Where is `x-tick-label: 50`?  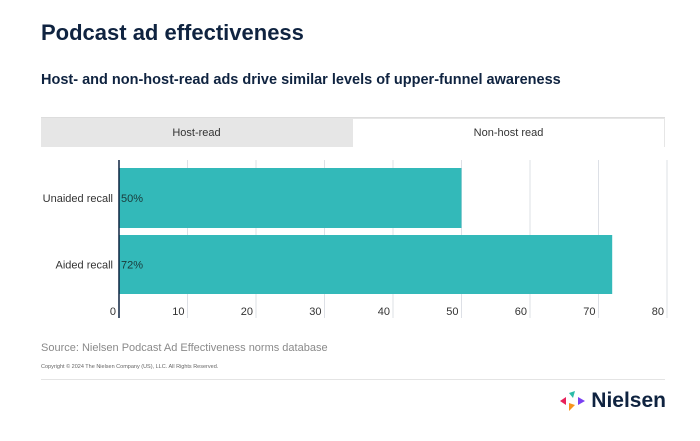 x-tick-label: 50 is located at coordinates (452, 312).